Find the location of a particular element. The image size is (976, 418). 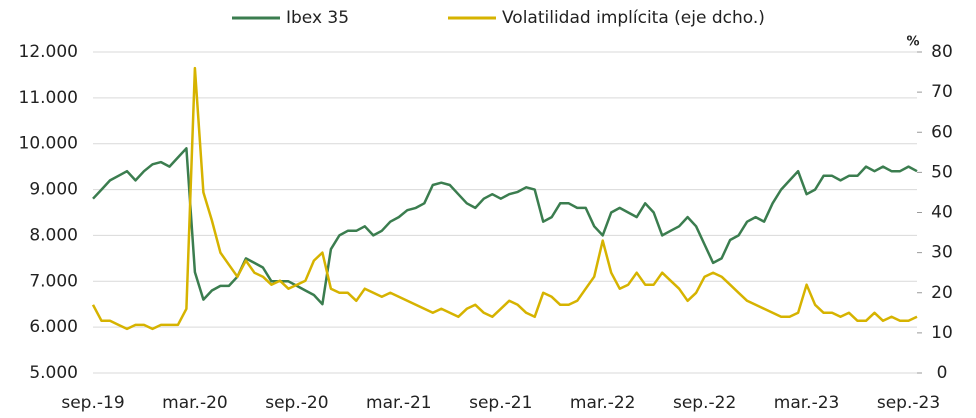

x-tick-label: mar.-22 is located at coordinates (603, 403).